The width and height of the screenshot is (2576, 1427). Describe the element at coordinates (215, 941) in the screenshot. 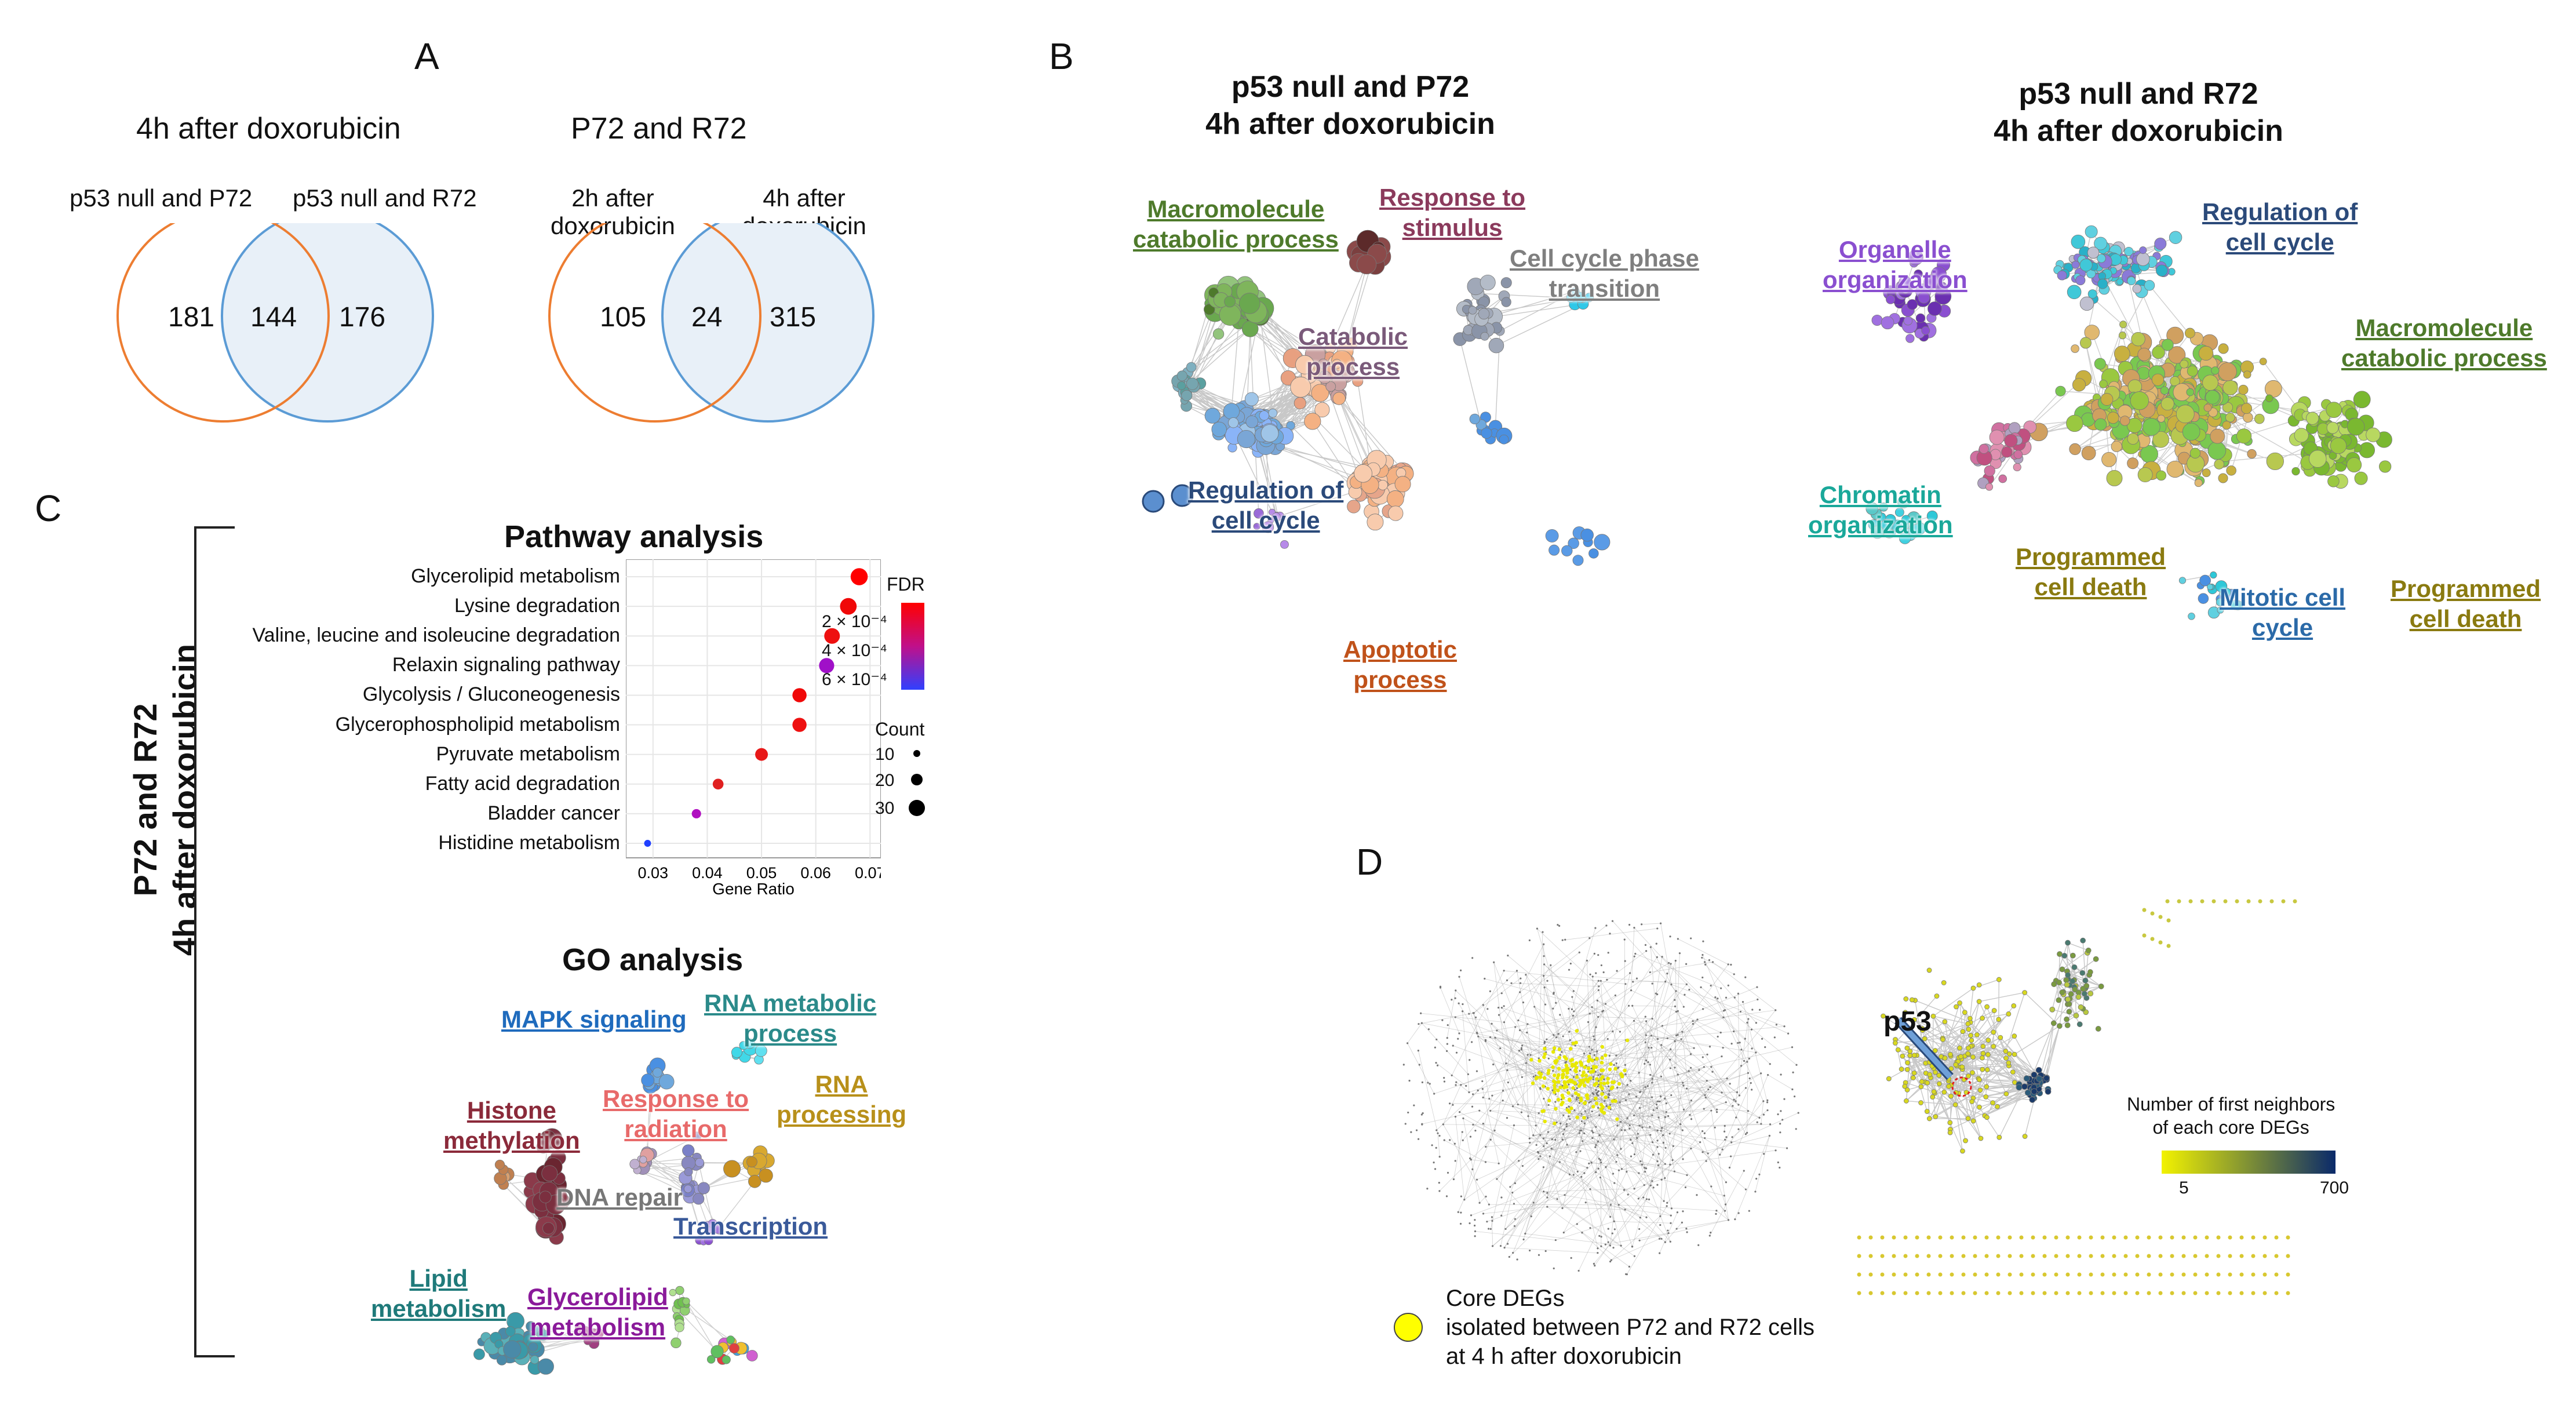

I see `panel-c-bracket` at that location.